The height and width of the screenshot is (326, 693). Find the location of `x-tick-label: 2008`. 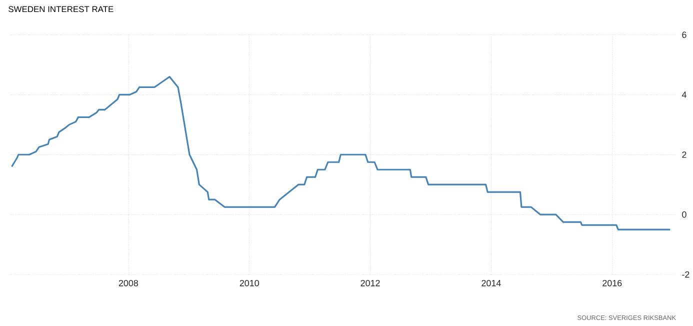

x-tick-label: 2008 is located at coordinates (128, 283).